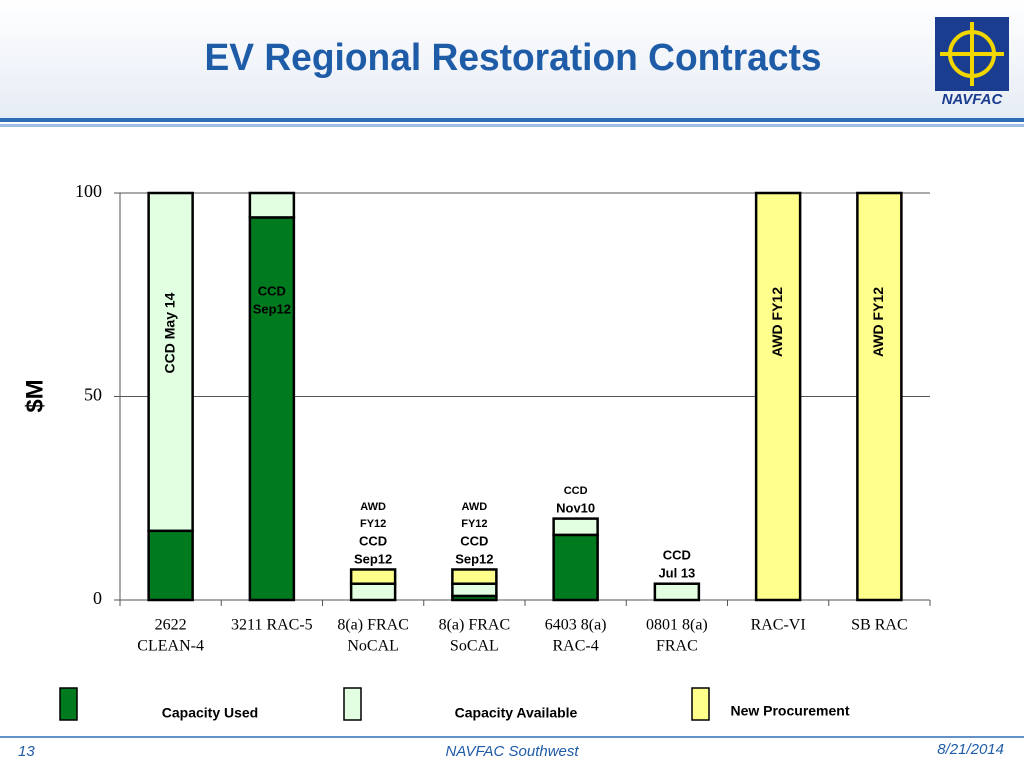  I want to click on x-tick-label: 0801 8(a), so click(677, 625).